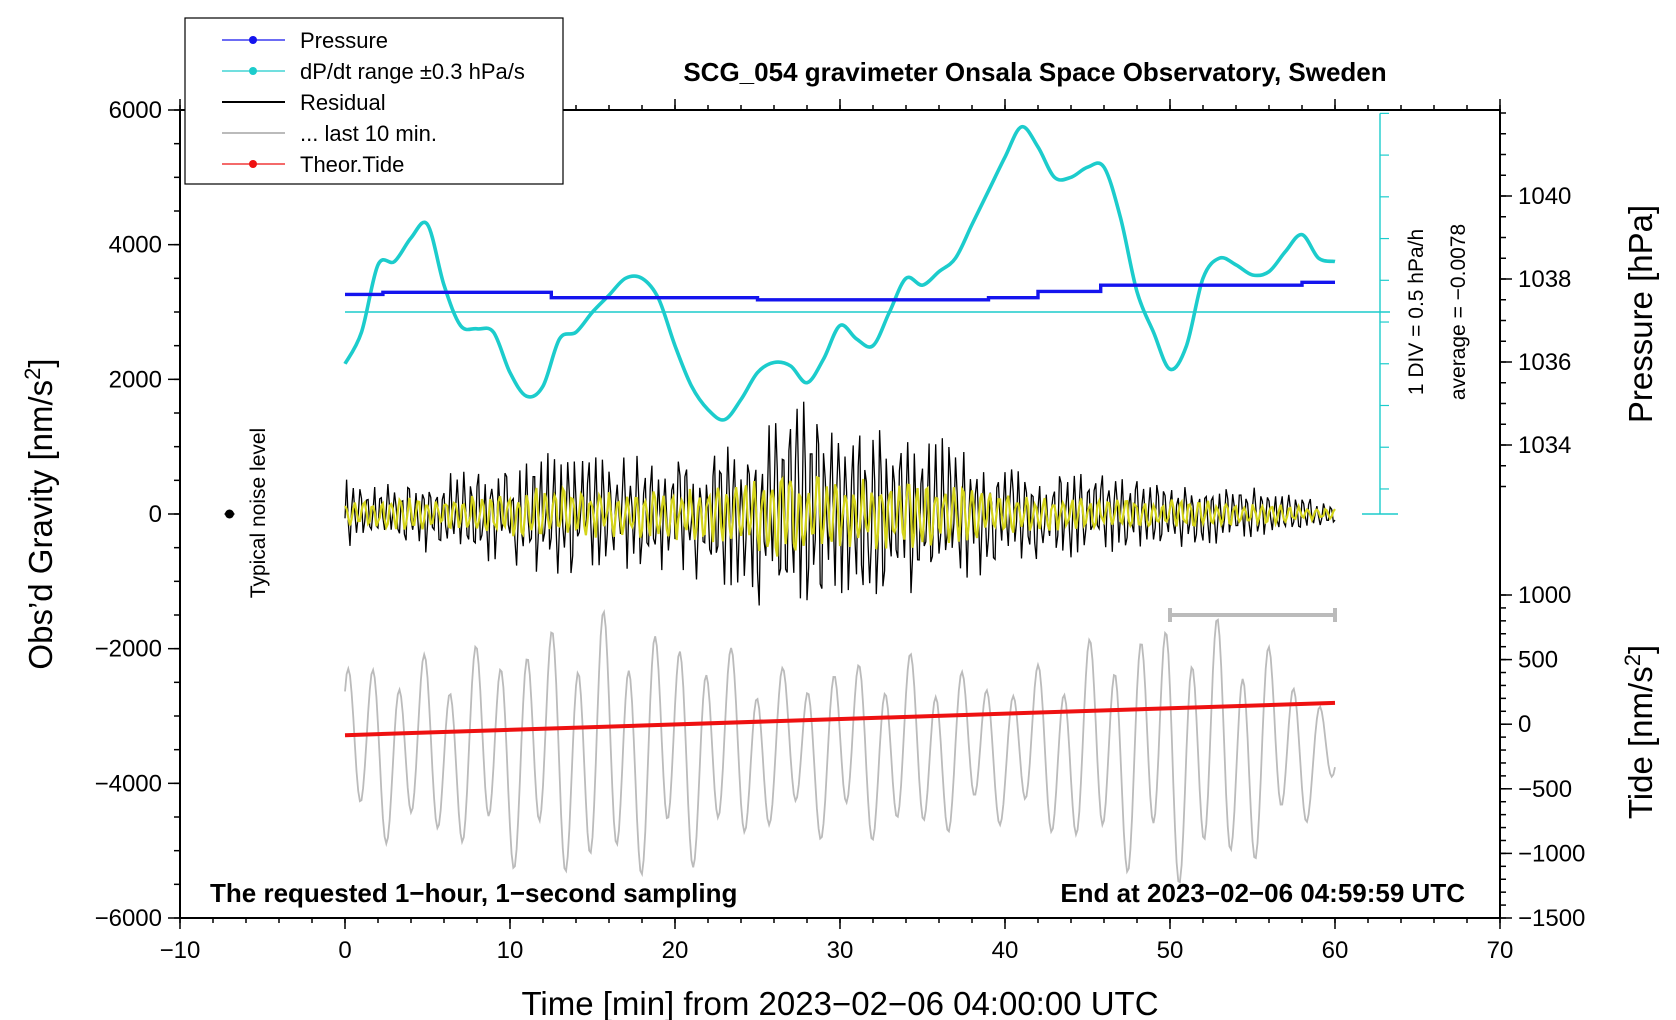  What do you see at coordinates (344, 40) in the screenshot?
I see `legend-label-pressure: Pressure` at bounding box center [344, 40].